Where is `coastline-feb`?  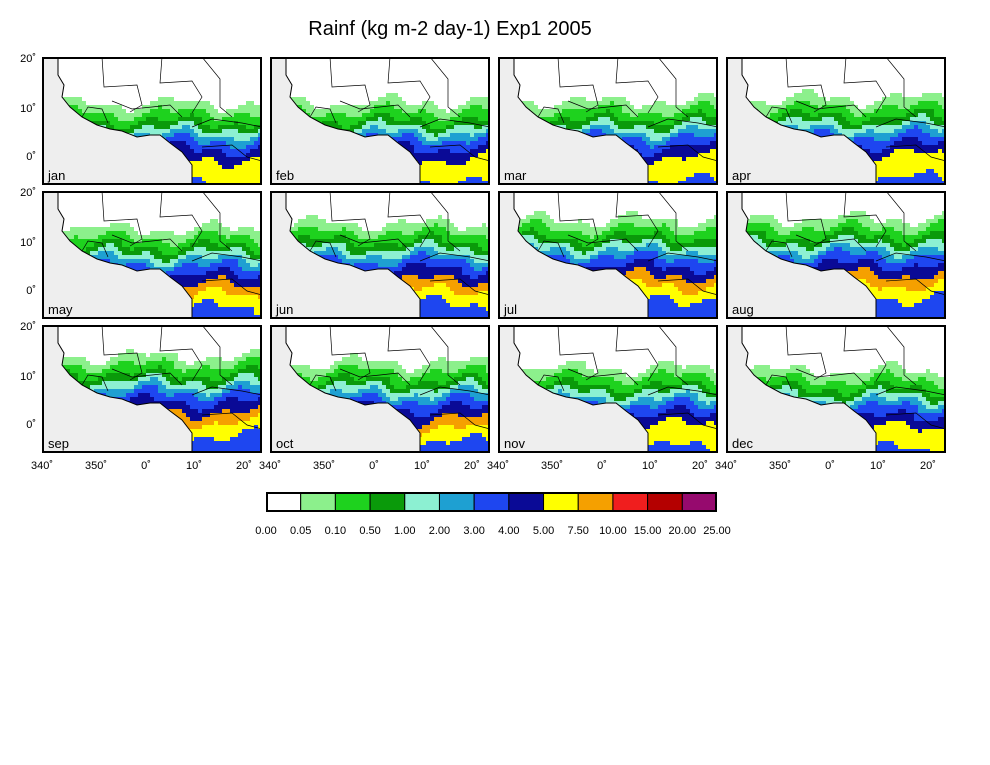
coastline-feb is located at coordinates (387, 121).